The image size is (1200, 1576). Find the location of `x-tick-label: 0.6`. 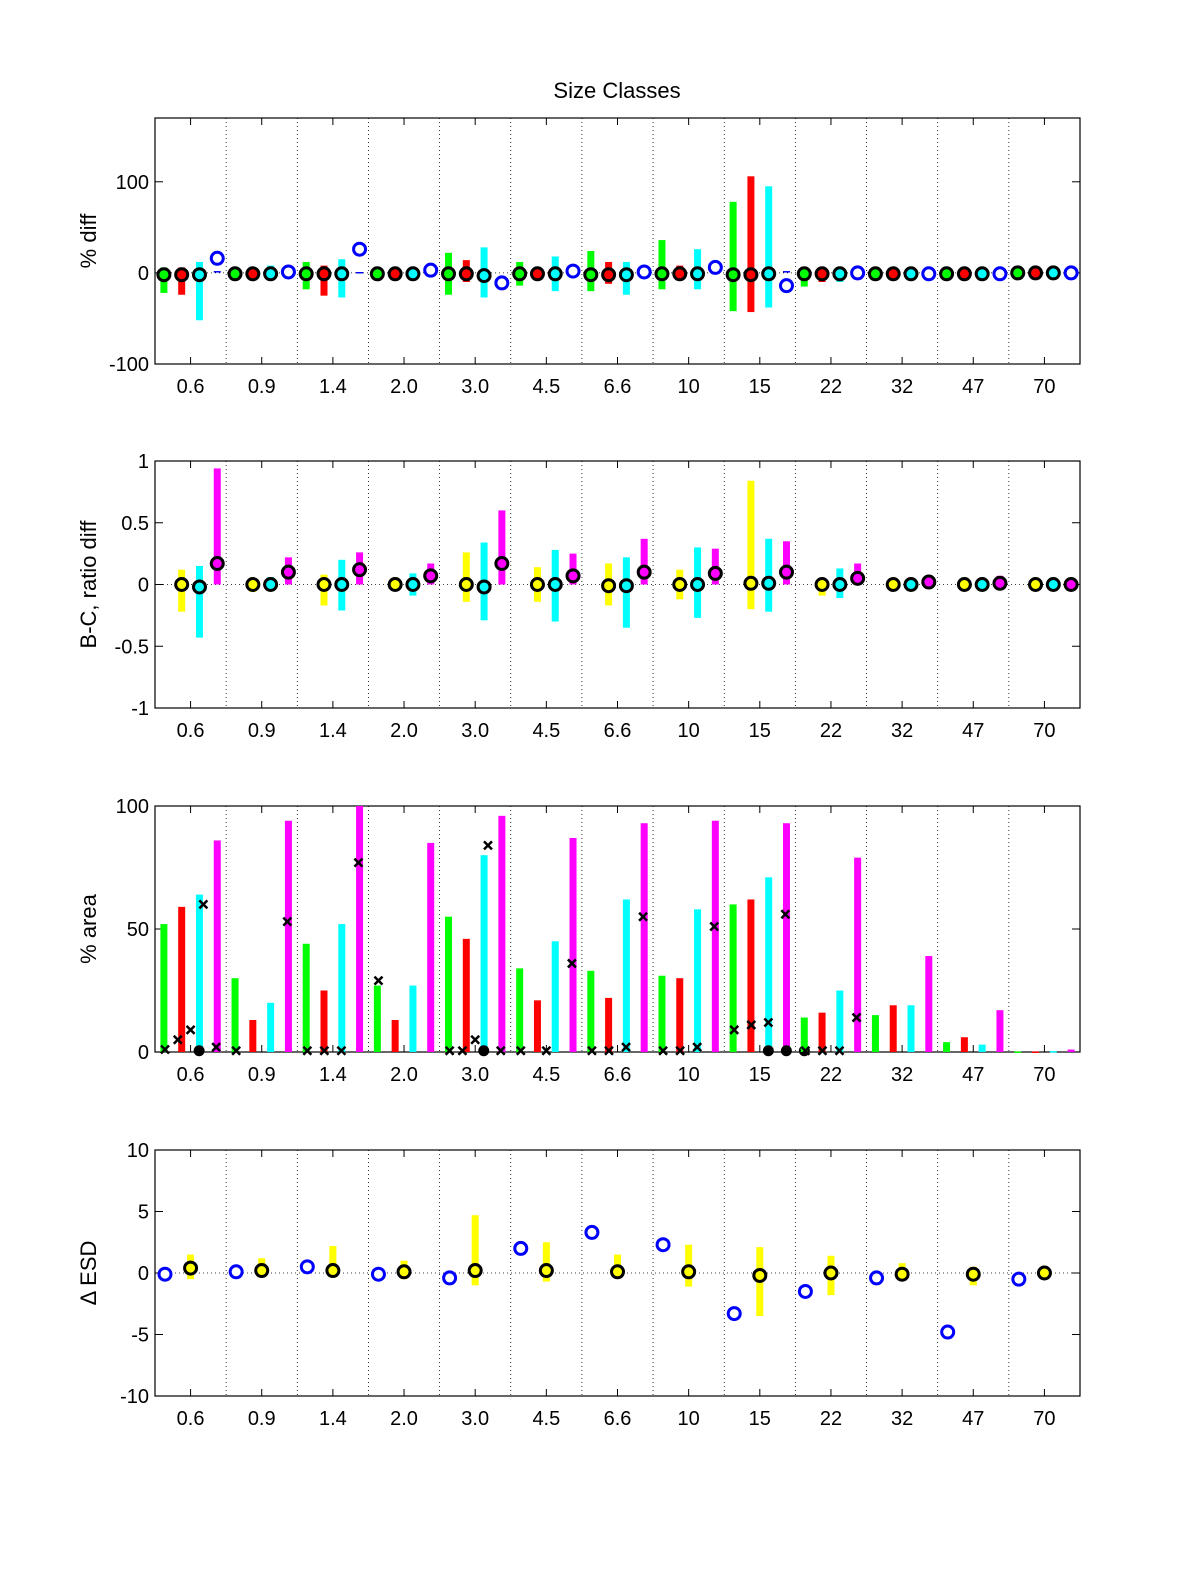

x-tick-label: 0.6 is located at coordinates (191, 387).